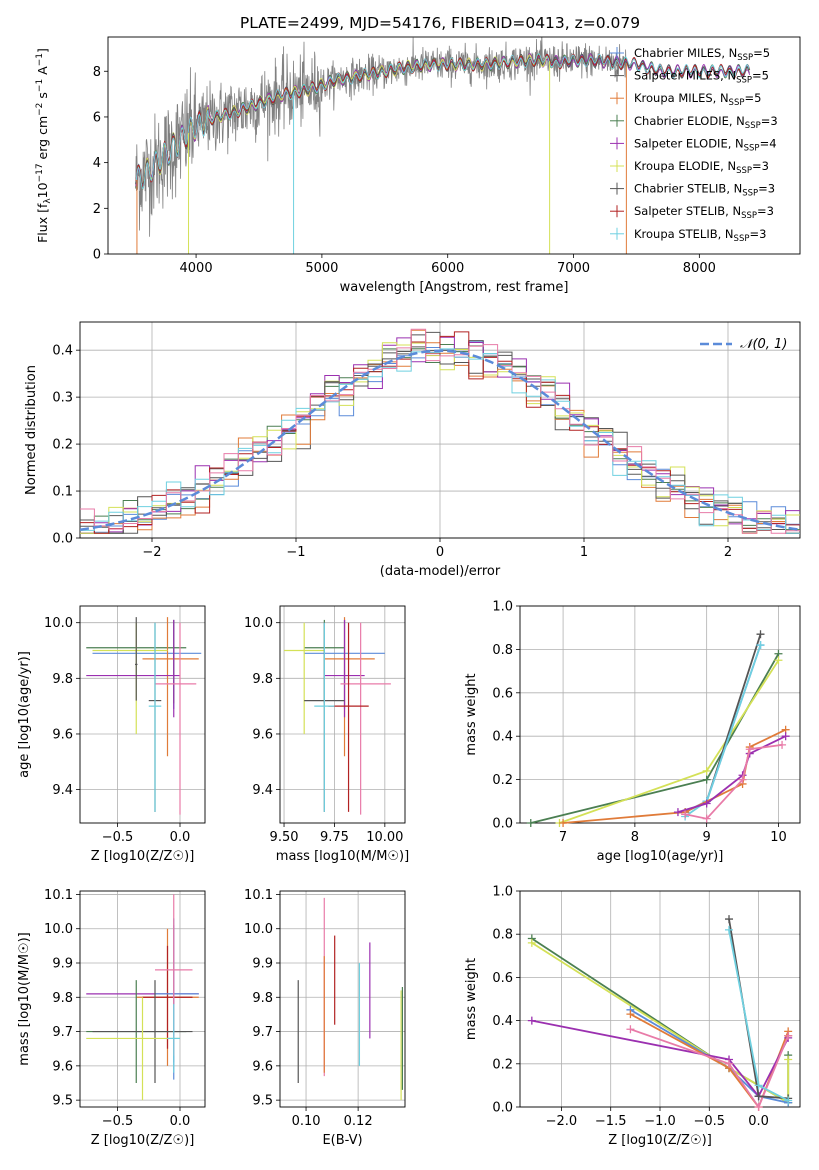 This screenshot has width=819, height=1170. Describe the element at coordinates (262, 1032) in the screenshot. I see `y-tick-label: 9.7` at that location.